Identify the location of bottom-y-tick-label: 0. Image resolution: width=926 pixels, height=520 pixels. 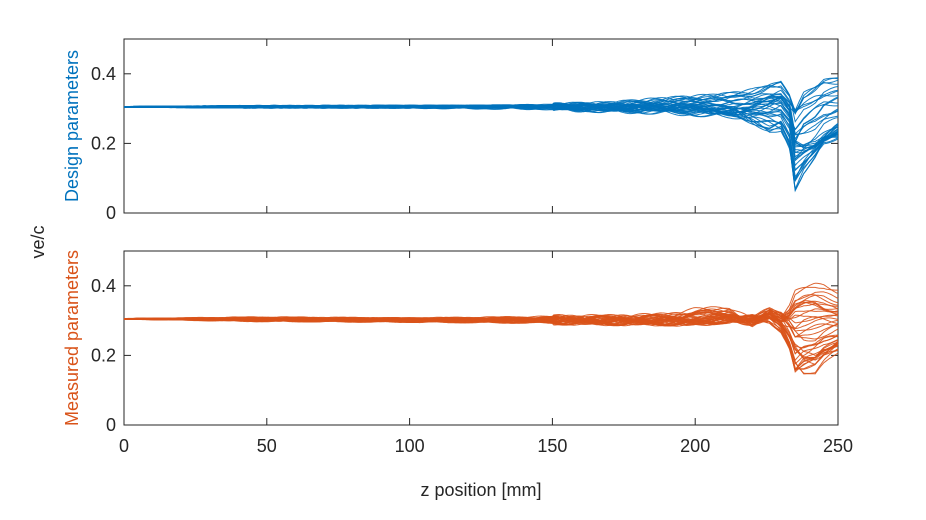
(111, 425).